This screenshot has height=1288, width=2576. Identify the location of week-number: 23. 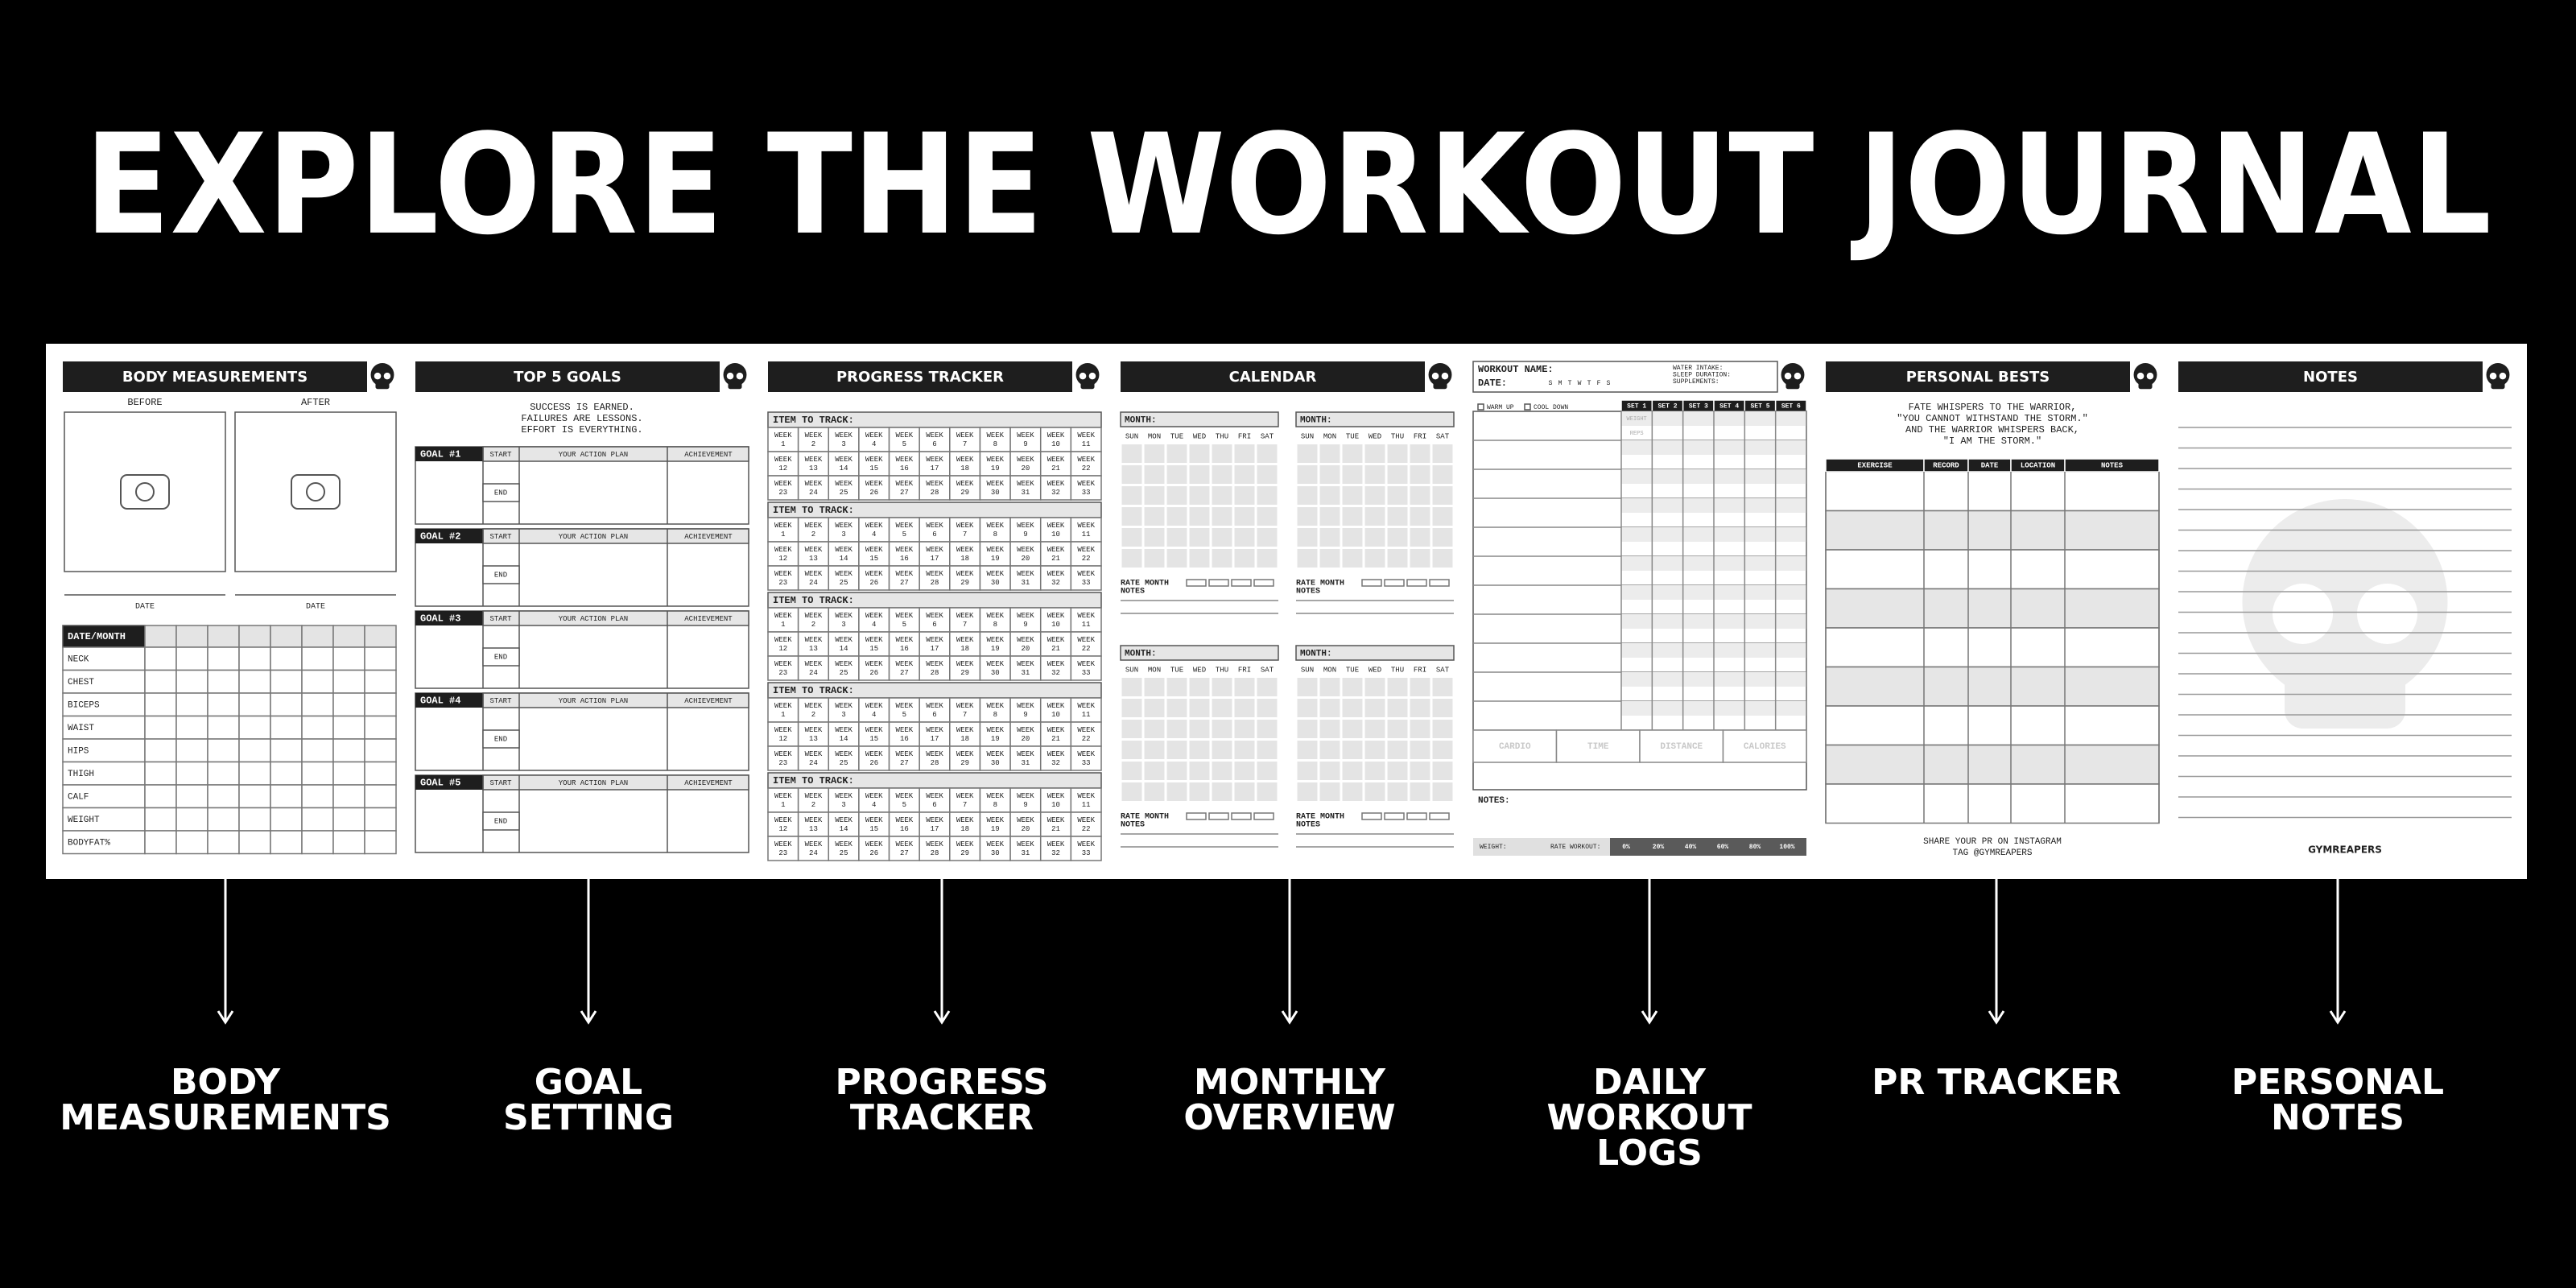
(782, 583).